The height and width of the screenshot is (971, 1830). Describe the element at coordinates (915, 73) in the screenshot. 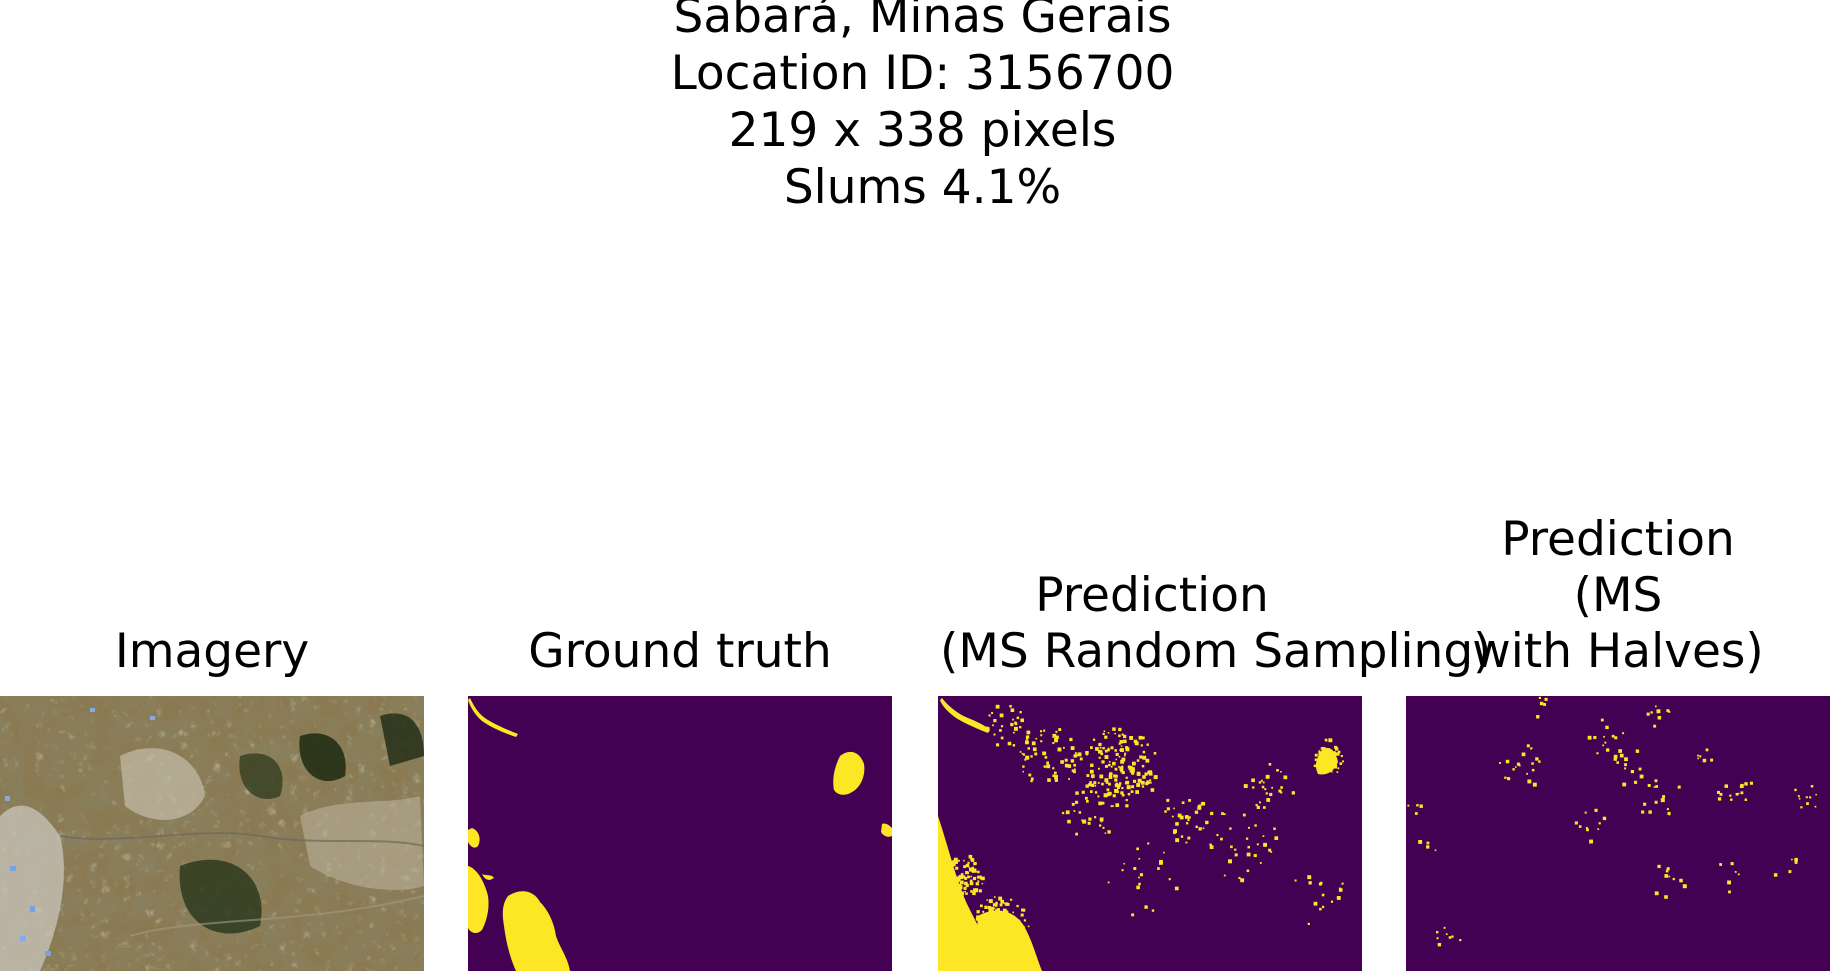

I see `title-line-location-id: Location ID: 3156700` at that location.